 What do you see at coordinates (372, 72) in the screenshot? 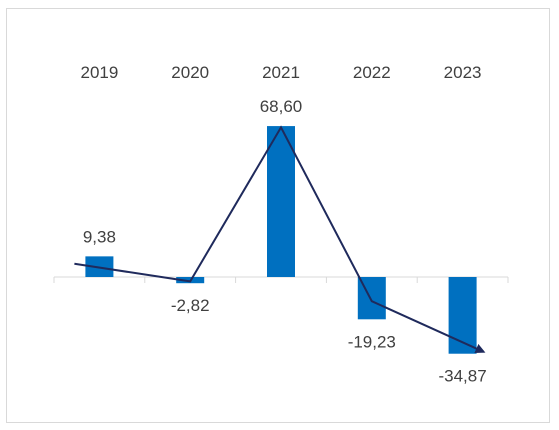
I see `category-label: 2022` at bounding box center [372, 72].